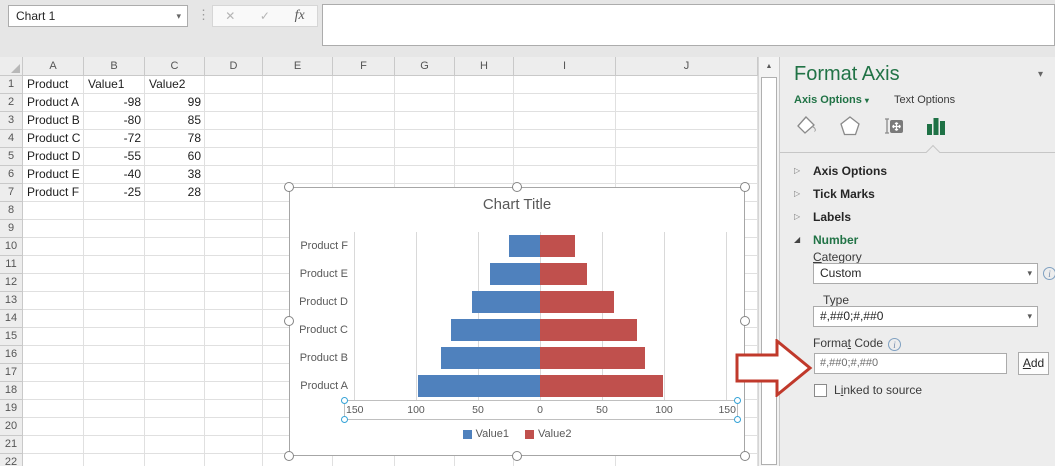 The height and width of the screenshot is (466, 1055). Describe the element at coordinates (11, 391) in the screenshot. I see `row-header-18: 18` at that location.